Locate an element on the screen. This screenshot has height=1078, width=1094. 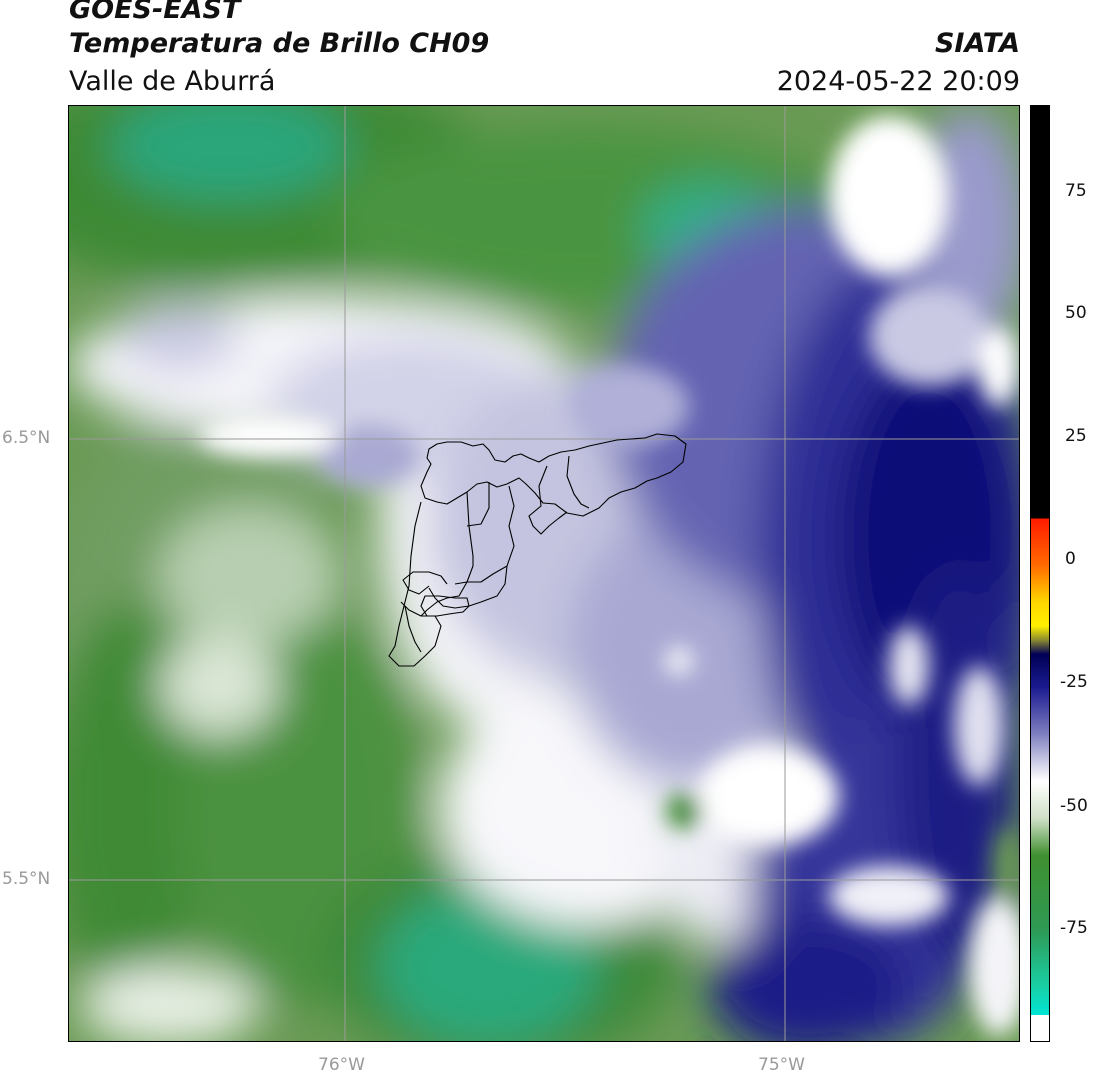
colorbar-gradient is located at coordinates (1040, 573).